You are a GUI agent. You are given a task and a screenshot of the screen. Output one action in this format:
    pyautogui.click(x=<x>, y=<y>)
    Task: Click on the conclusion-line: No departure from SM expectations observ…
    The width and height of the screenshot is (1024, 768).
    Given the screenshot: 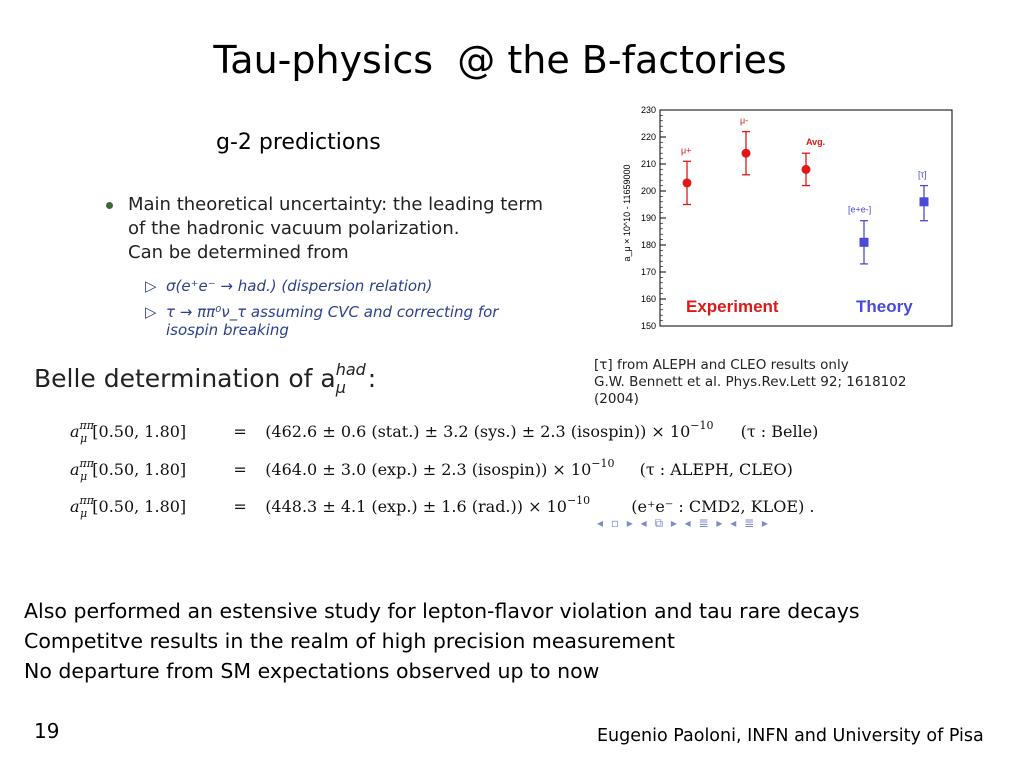 What is the action you would take?
    pyautogui.click(x=312, y=671)
    